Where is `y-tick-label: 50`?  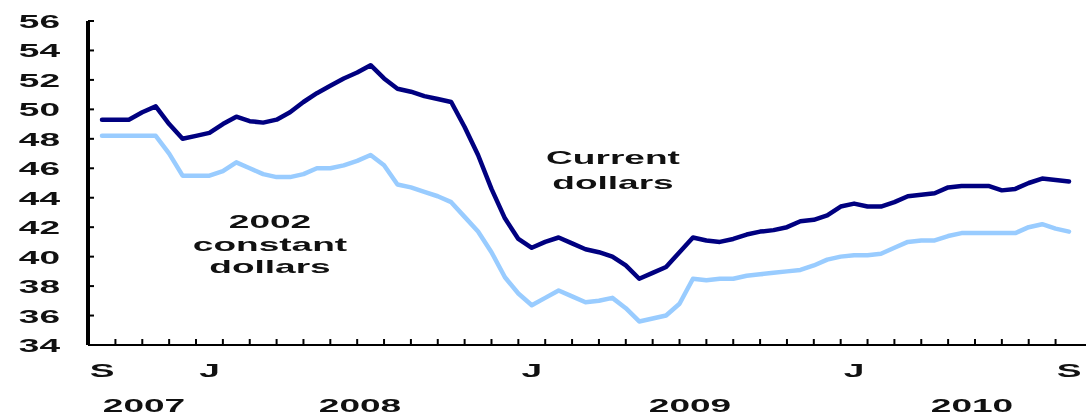 y-tick-label: 50 is located at coordinates (39, 109).